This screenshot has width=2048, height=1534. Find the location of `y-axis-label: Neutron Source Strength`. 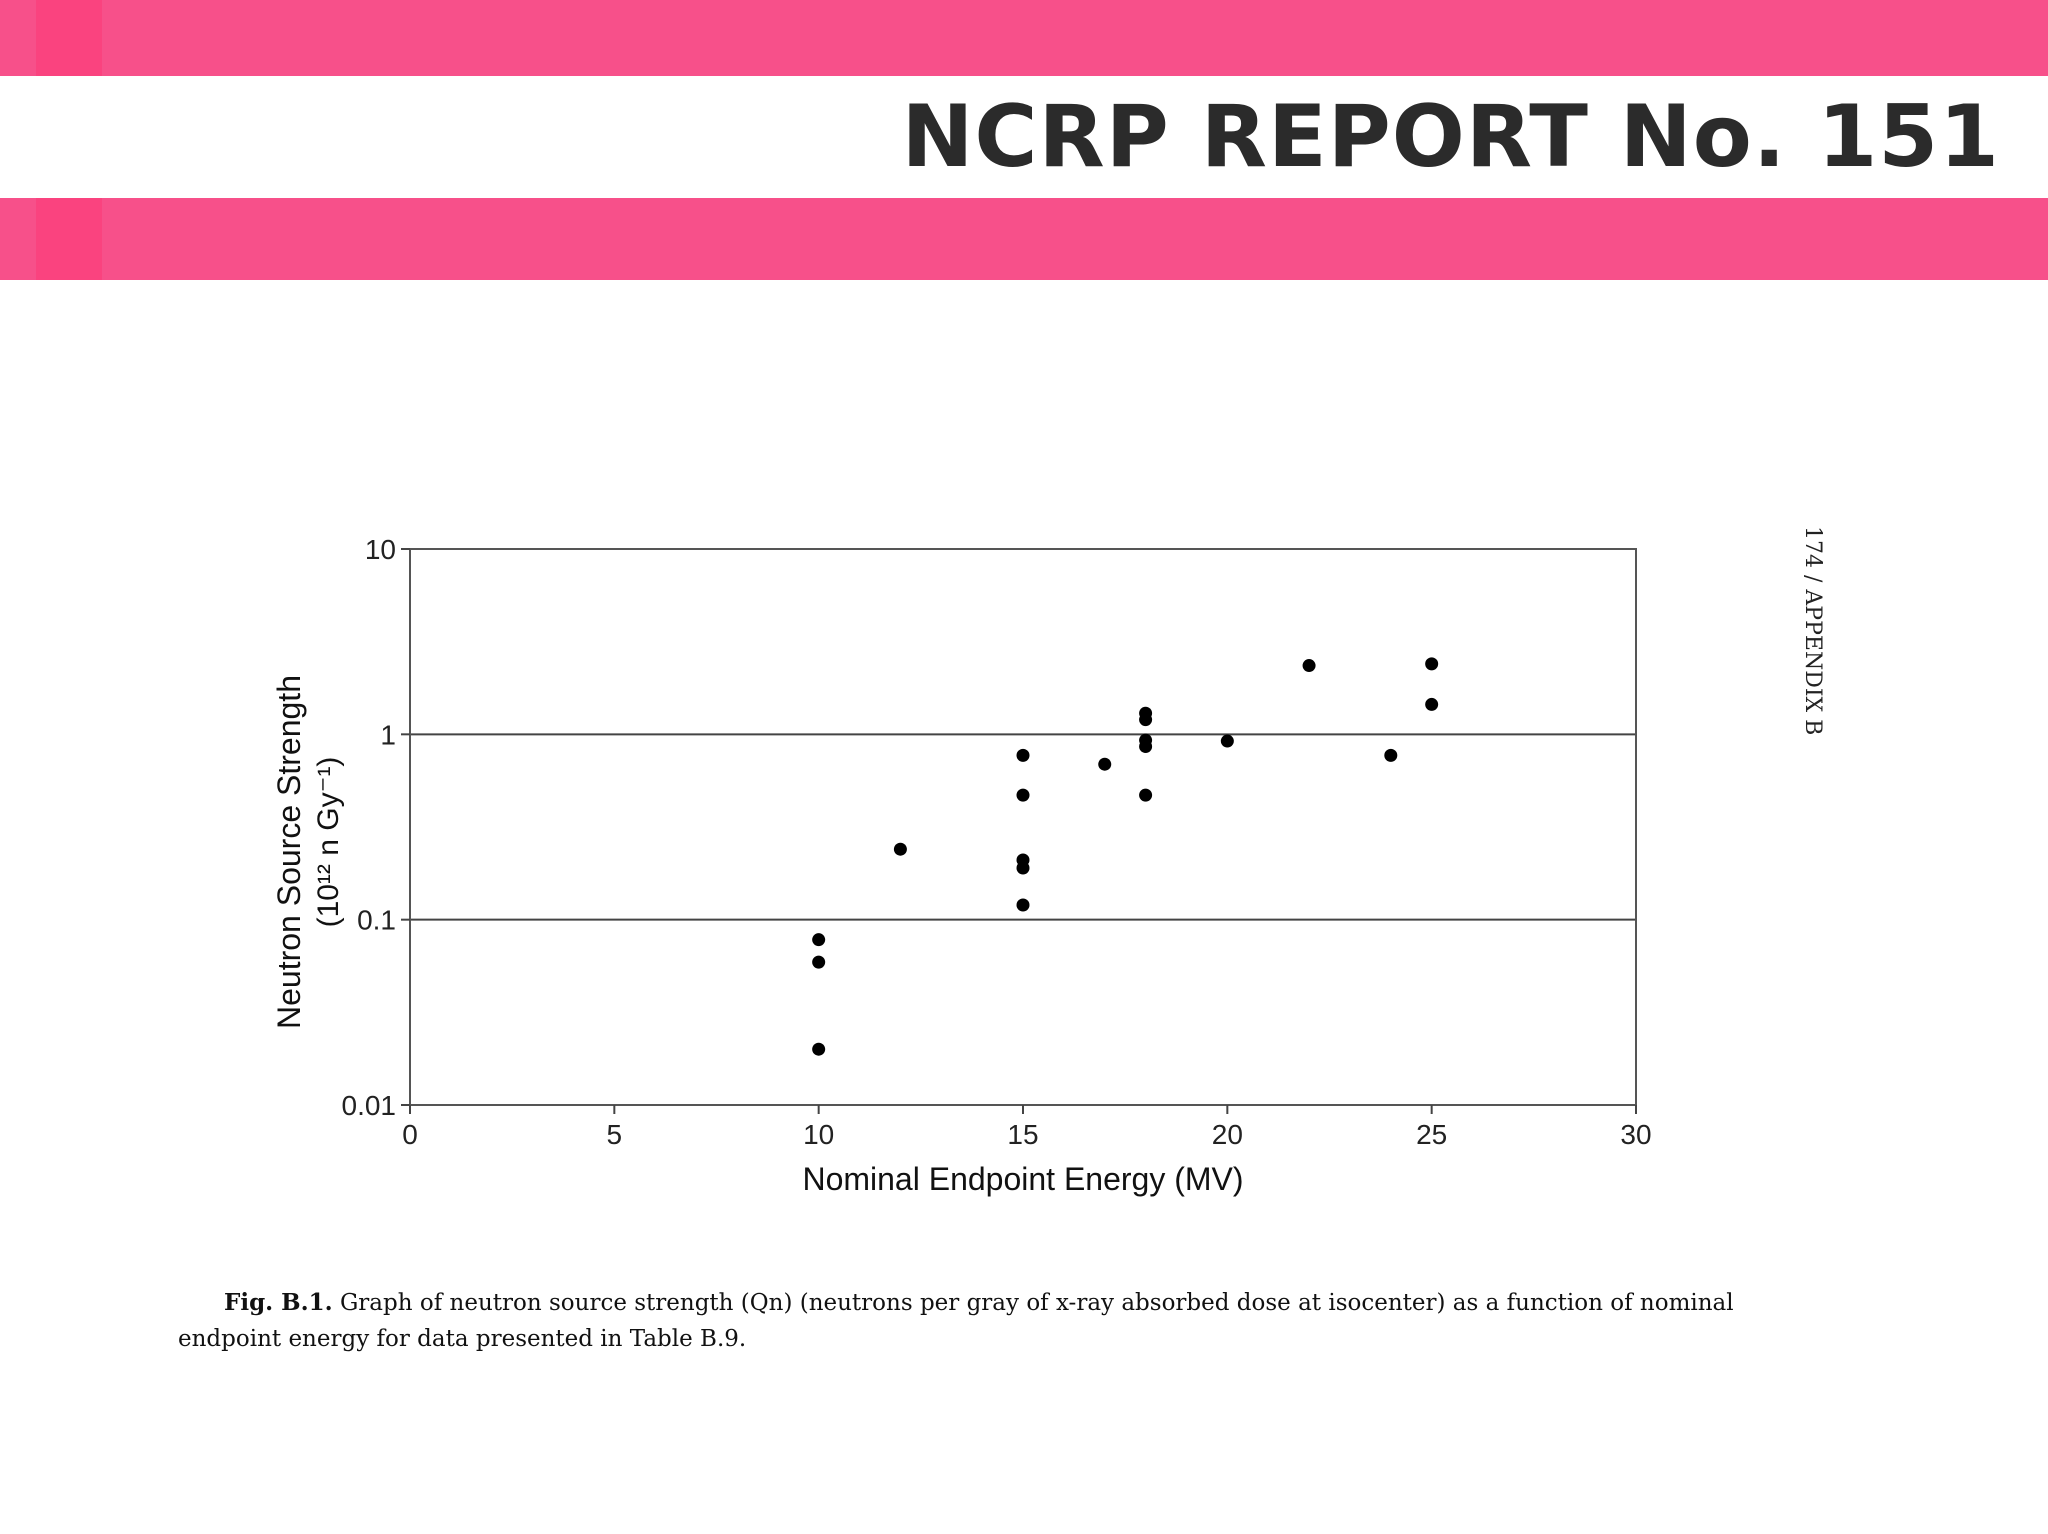

y-axis-label: Neutron Source Strength is located at coordinates (289, 852).